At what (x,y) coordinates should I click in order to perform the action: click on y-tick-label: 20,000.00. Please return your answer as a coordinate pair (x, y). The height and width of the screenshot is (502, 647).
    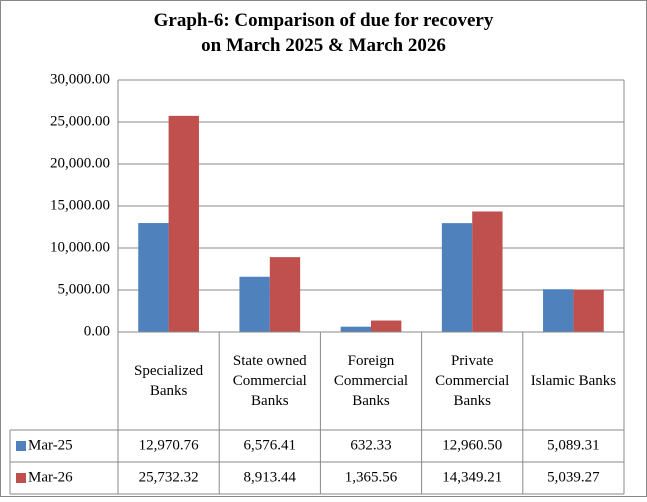
    Looking at the image, I should click on (80, 163).